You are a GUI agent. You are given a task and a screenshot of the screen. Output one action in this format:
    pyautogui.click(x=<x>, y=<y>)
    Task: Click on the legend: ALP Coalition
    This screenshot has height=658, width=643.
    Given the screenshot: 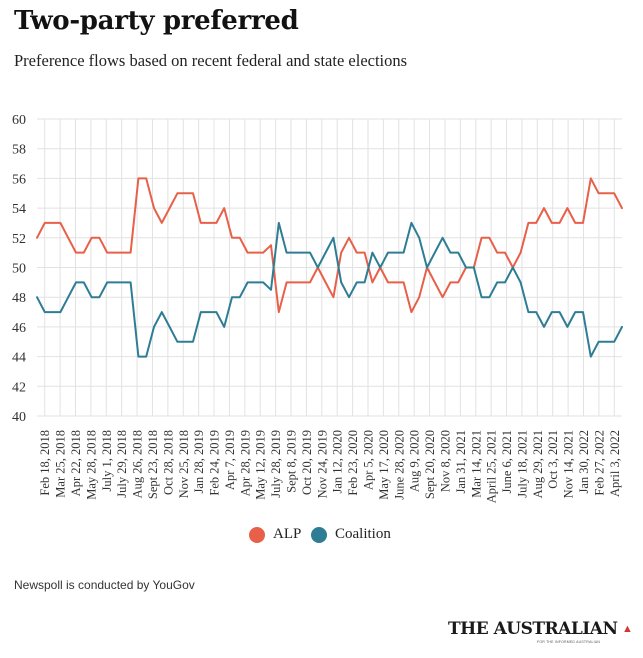 What is the action you would take?
    pyautogui.click(x=321, y=537)
    